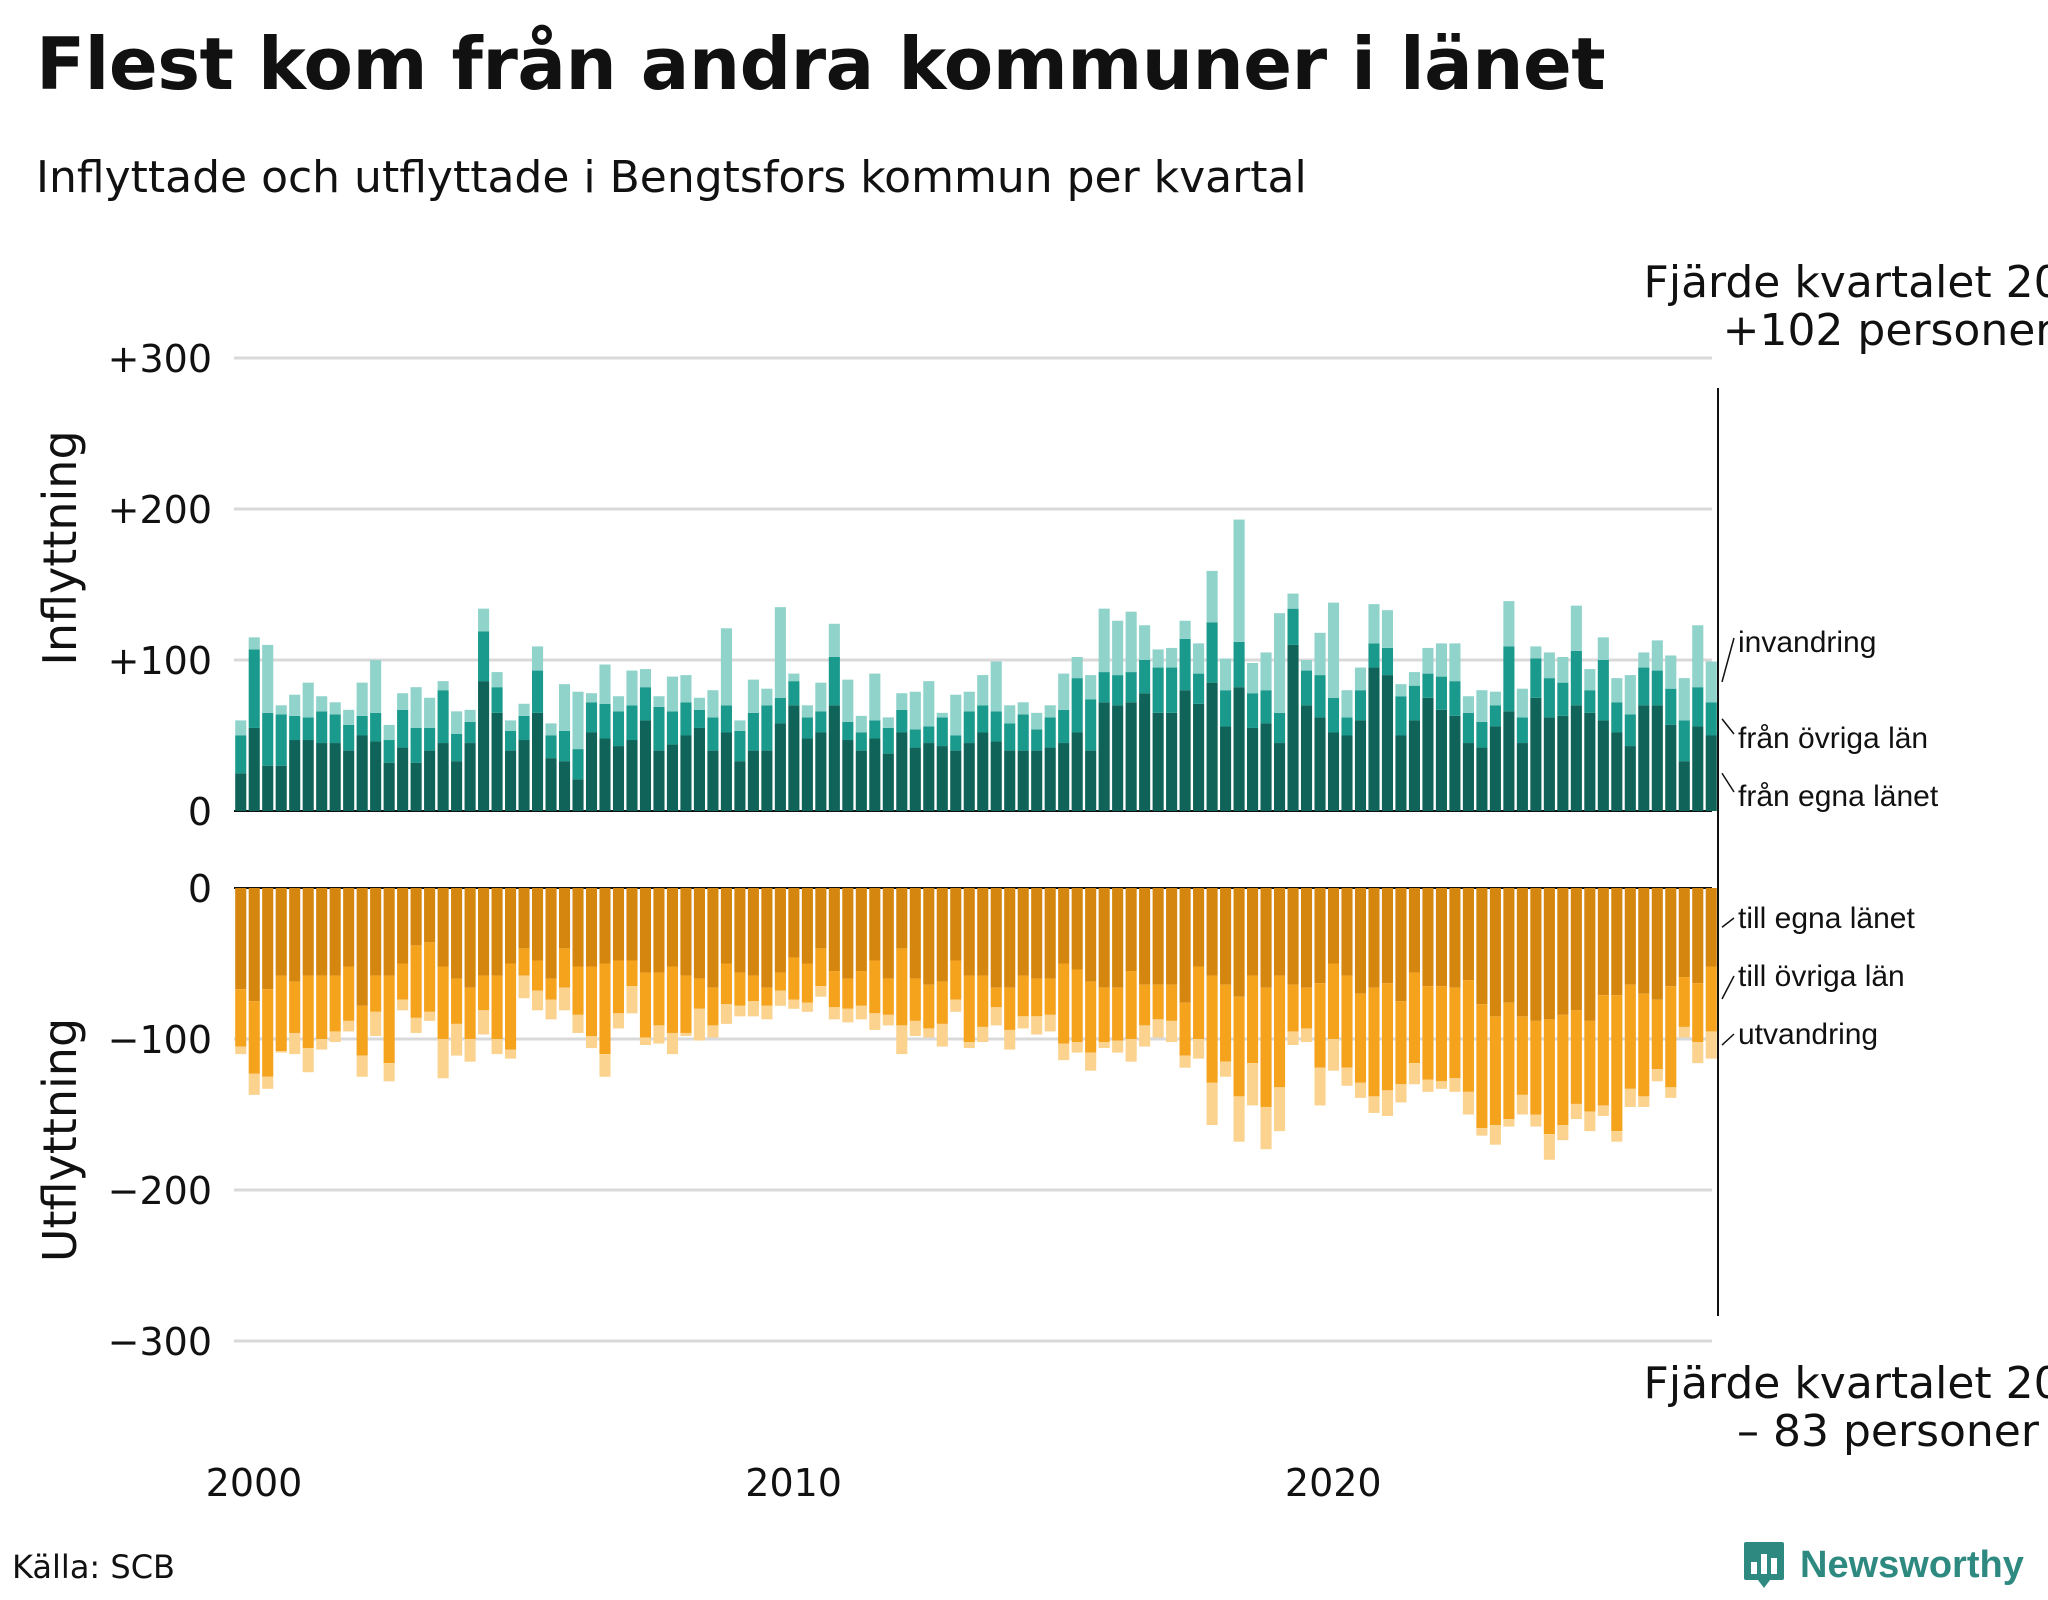 The image size is (2048, 1600). Describe the element at coordinates (1912, 1564) in the screenshot. I see `brand-name: Newsworthy` at that location.